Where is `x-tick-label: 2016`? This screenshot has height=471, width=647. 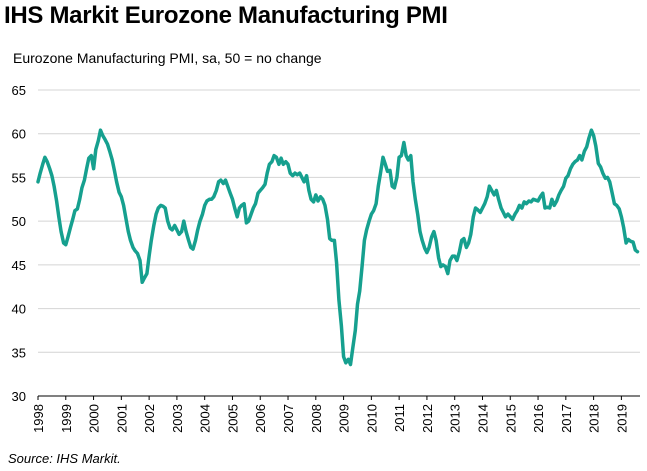 x-tick-label: 2016 is located at coordinates (538, 418).